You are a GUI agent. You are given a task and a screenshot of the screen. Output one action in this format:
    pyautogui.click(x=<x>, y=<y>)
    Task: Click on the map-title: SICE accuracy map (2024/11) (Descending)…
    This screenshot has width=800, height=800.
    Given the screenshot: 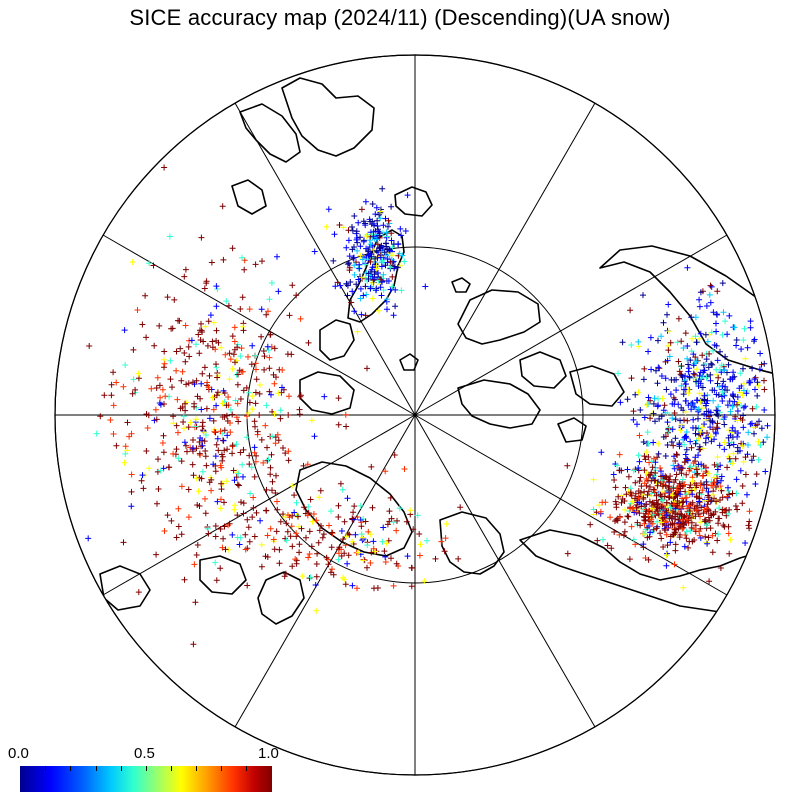 What is the action you would take?
    pyautogui.click(x=400, y=17)
    